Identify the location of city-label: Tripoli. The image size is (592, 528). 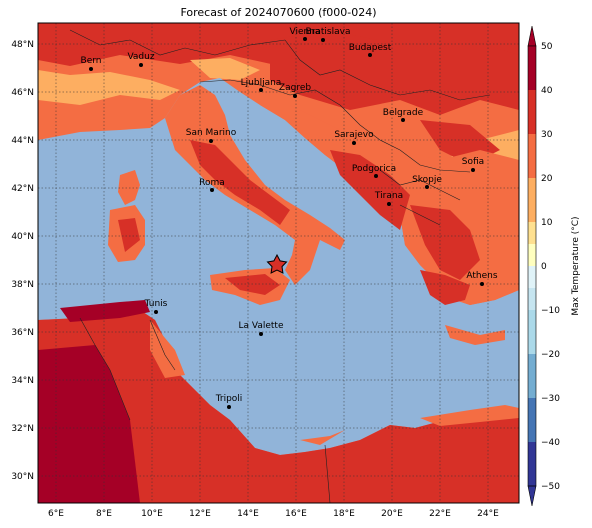
(229, 399).